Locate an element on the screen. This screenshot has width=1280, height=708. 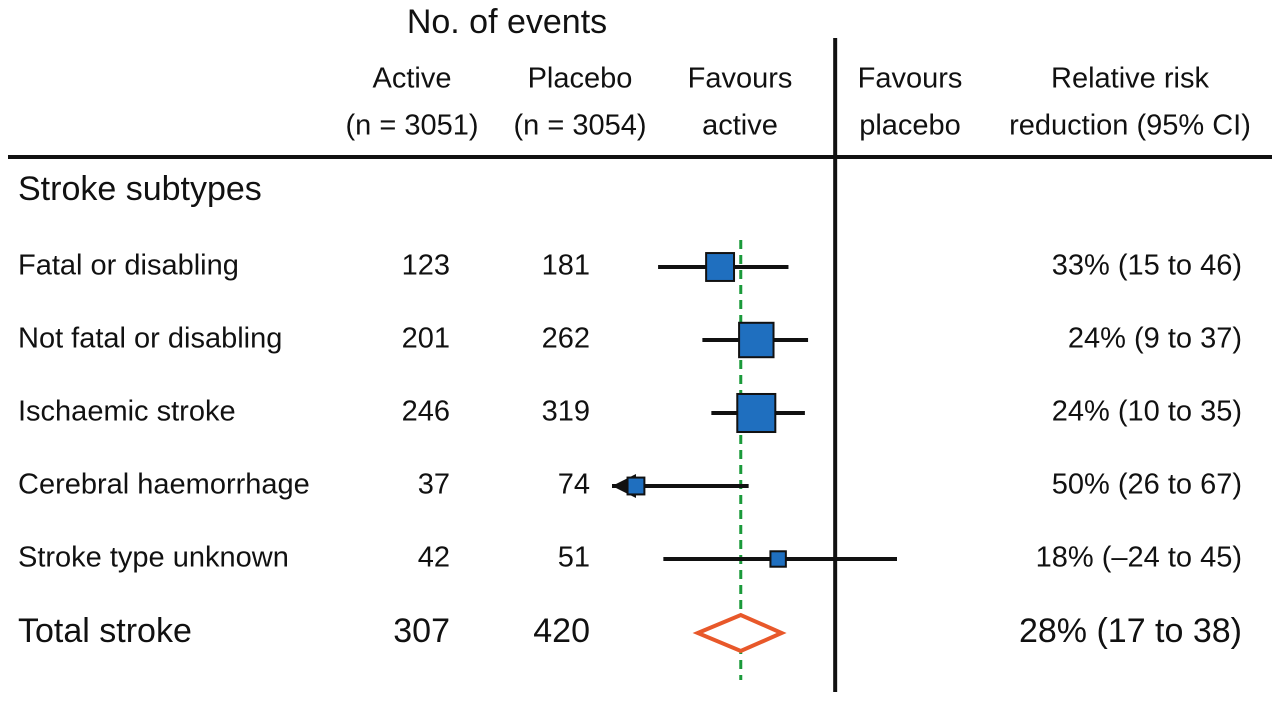
placebo-count: 74 is located at coordinates (574, 485).